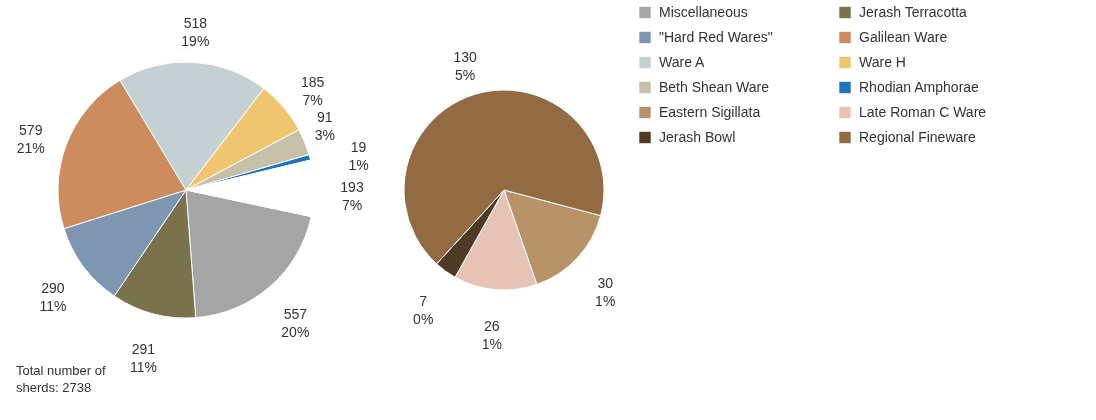 The height and width of the screenshot is (420, 1096). I want to click on data-label: 130 5%, so click(465, 65).